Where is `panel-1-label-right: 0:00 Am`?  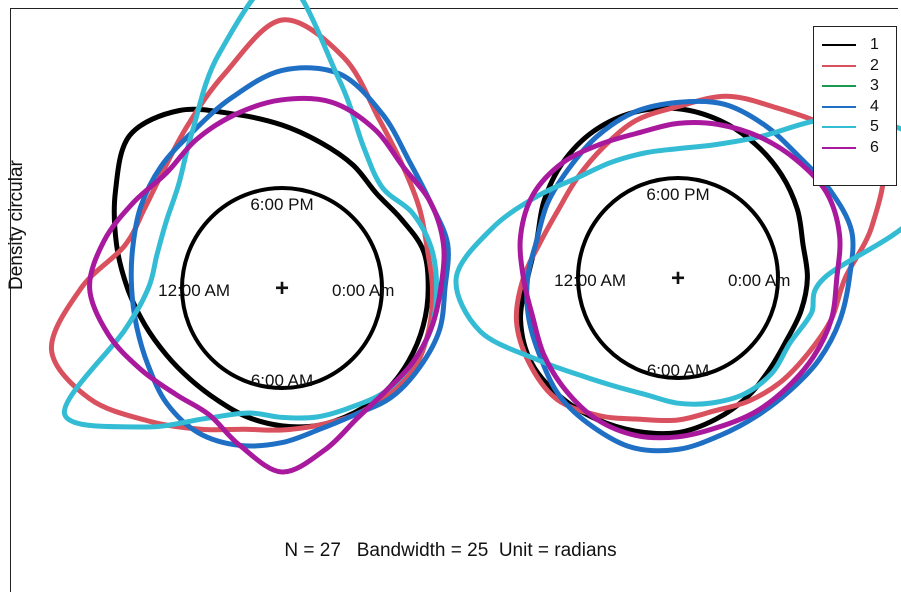
panel-1-label-right: 0:00 Am is located at coordinates (363, 290).